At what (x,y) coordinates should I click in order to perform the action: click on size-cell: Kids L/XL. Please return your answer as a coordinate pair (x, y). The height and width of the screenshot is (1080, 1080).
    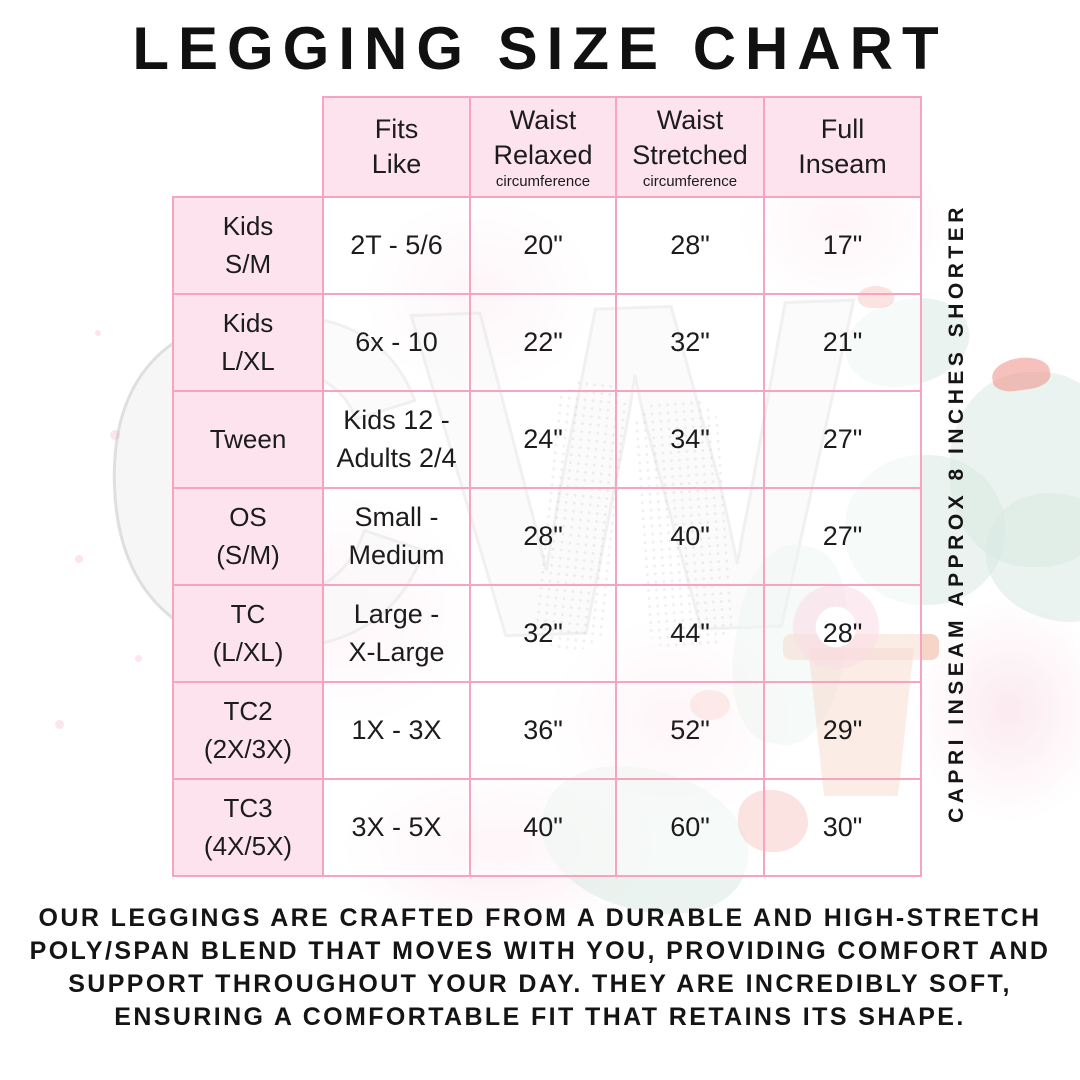
    Looking at the image, I should click on (248, 342).